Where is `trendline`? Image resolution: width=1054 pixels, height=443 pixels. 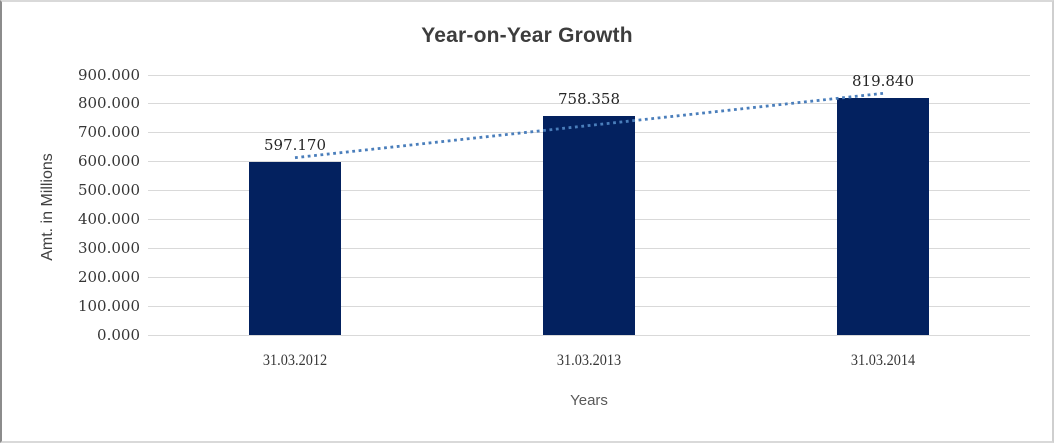
trendline is located at coordinates (589, 125).